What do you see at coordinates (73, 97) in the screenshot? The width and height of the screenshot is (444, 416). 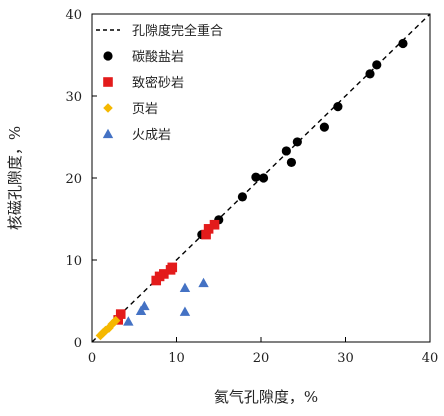 I see `y-tick-label: 30` at bounding box center [73, 97].